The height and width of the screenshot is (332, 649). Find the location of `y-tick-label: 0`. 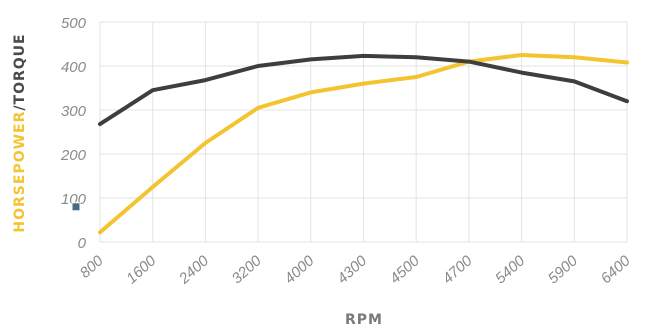

y-tick-label: 0 is located at coordinates (82, 243).